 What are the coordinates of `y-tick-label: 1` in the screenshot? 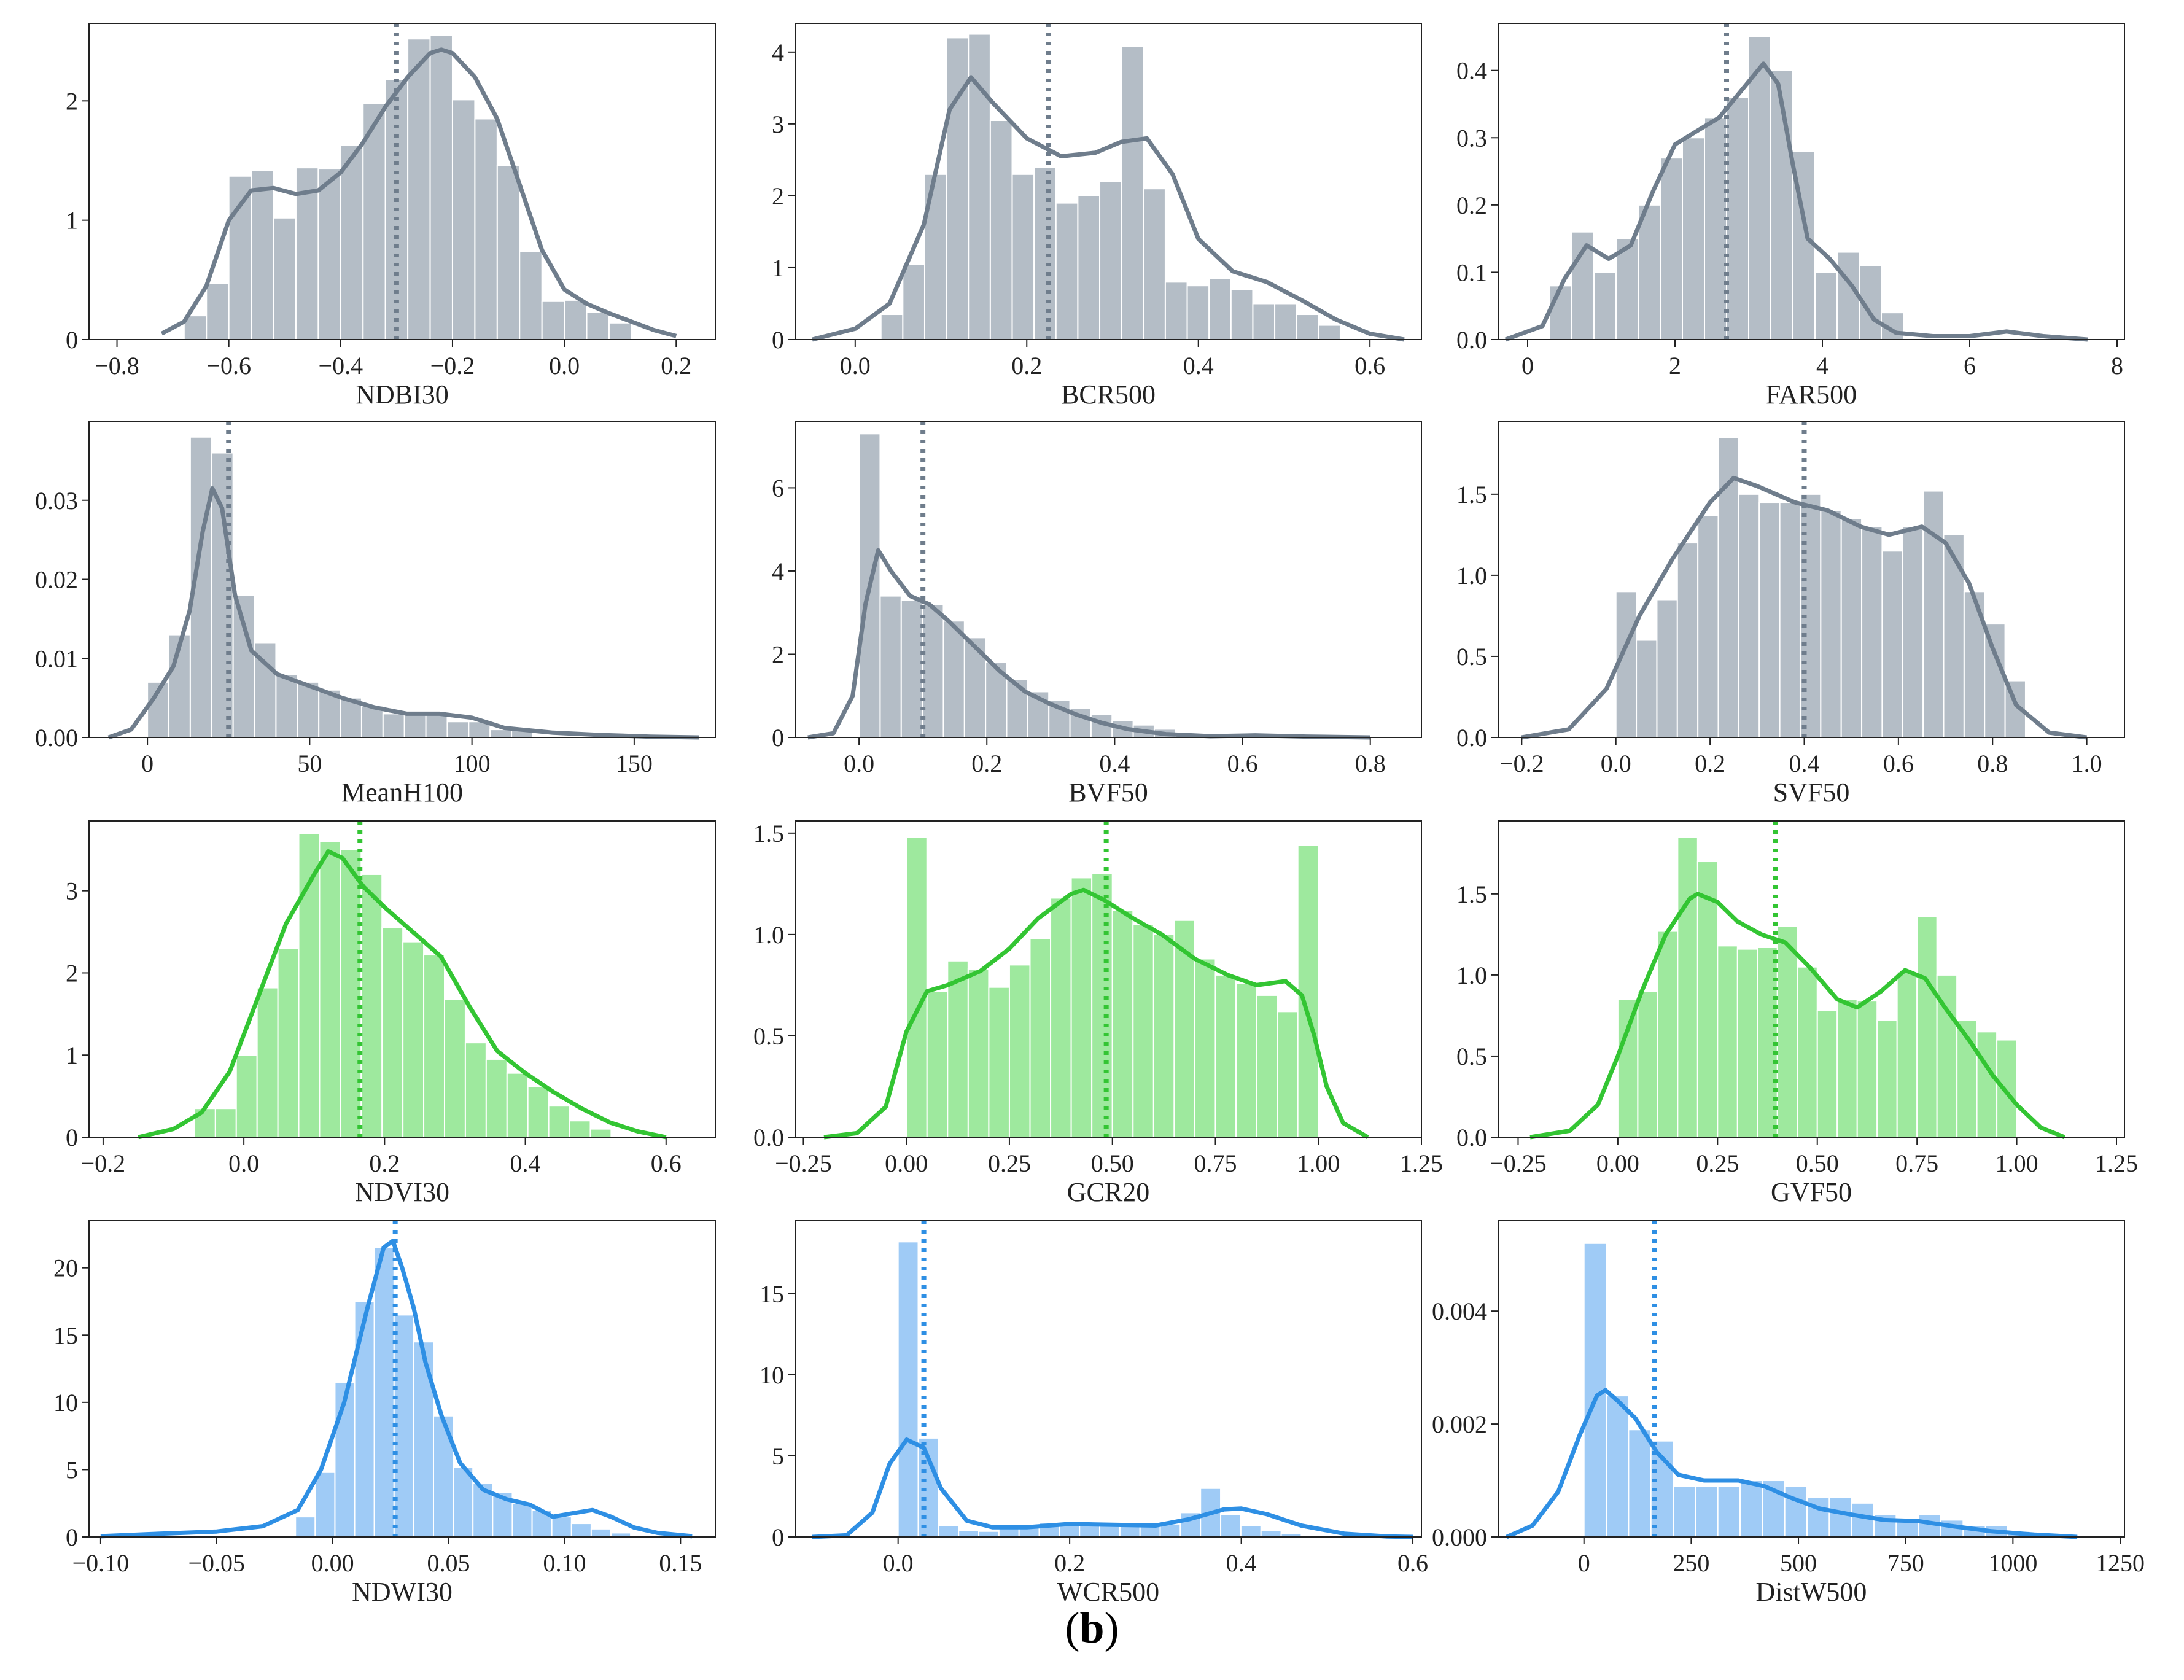 It's located at (72, 221).